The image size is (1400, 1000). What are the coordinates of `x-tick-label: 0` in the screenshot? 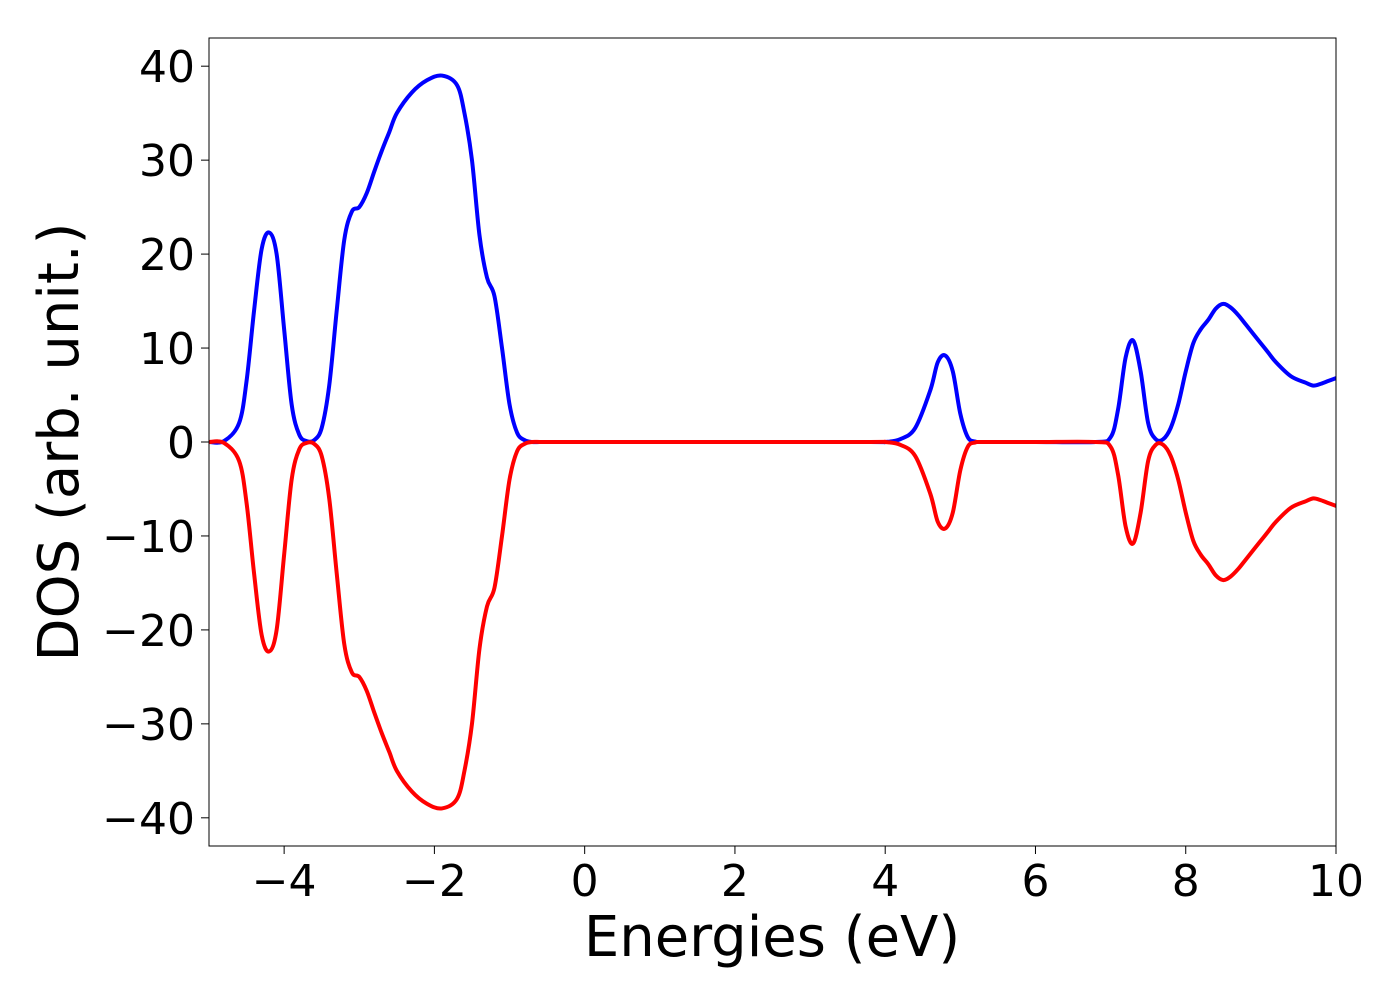 It's located at (585, 881).